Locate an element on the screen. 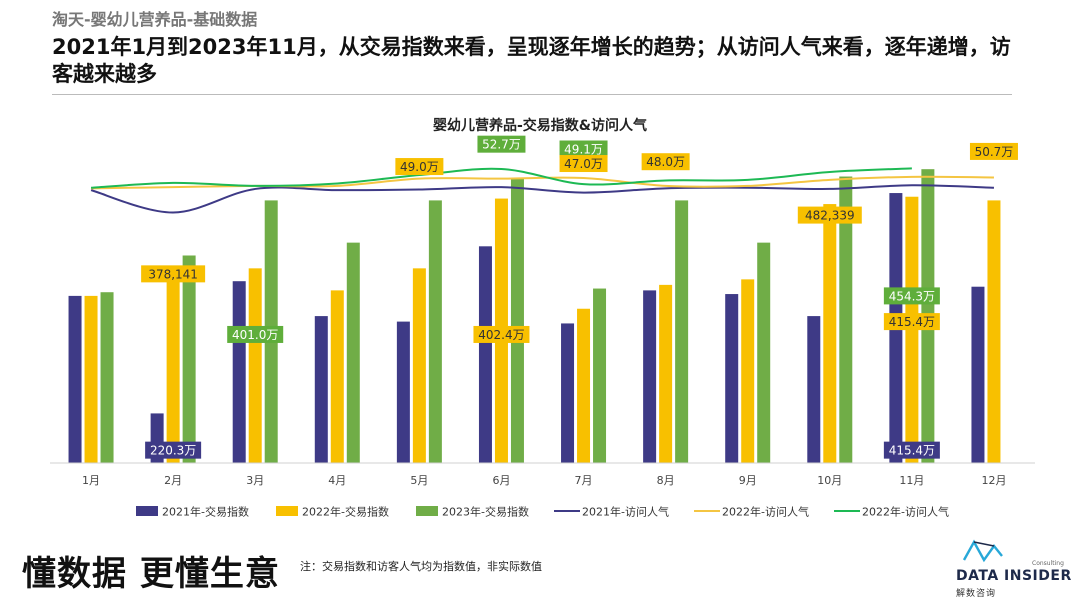 The height and width of the screenshot is (608, 1080). data-label: 48.0万 is located at coordinates (665, 162).